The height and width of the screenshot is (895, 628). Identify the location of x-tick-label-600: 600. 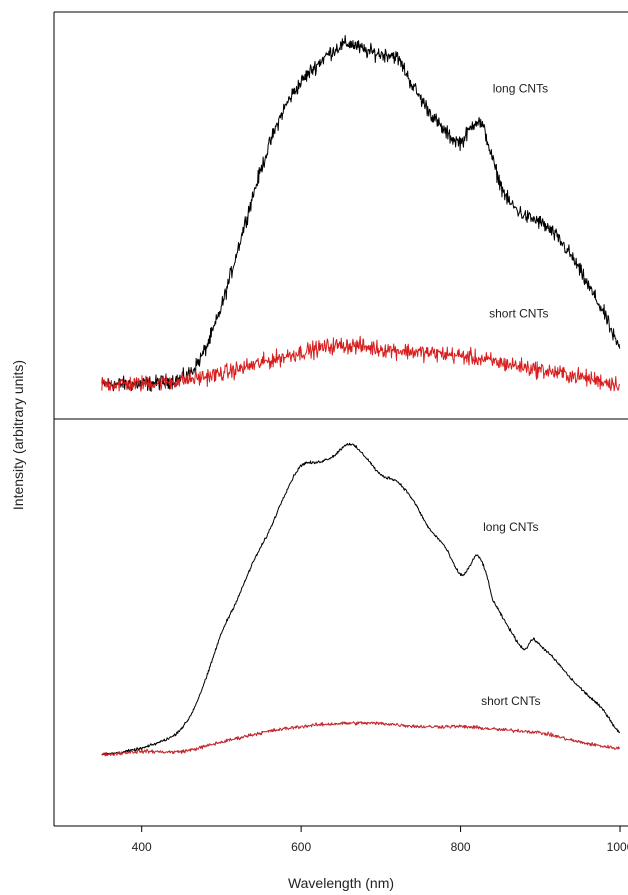
(301, 847).